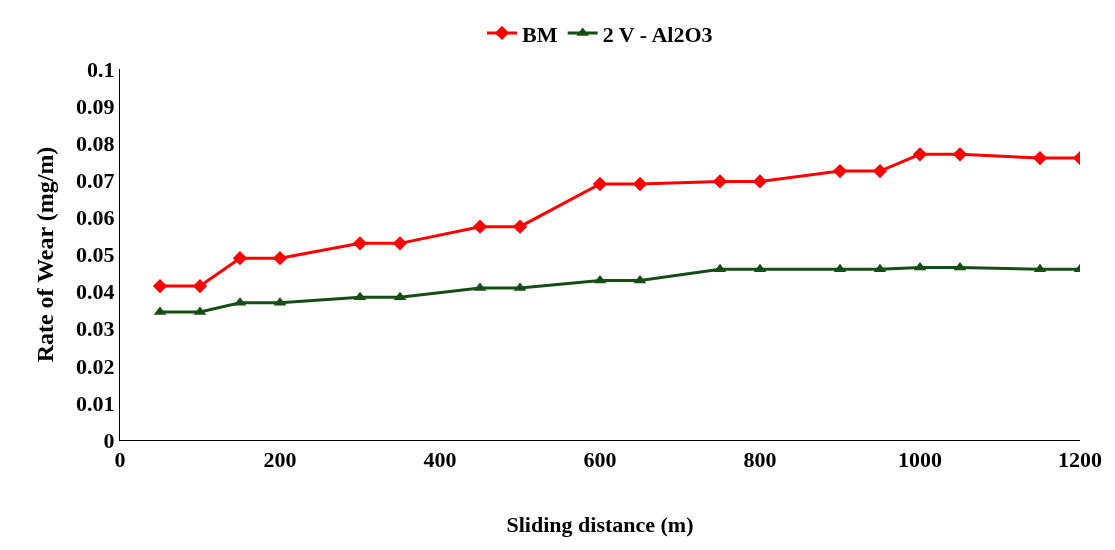 The width and height of the screenshot is (1115, 550). What do you see at coordinates (95, 292) in the screenshot?
I see `y-tick-label: 0.04` at bounding box center [95, 292].